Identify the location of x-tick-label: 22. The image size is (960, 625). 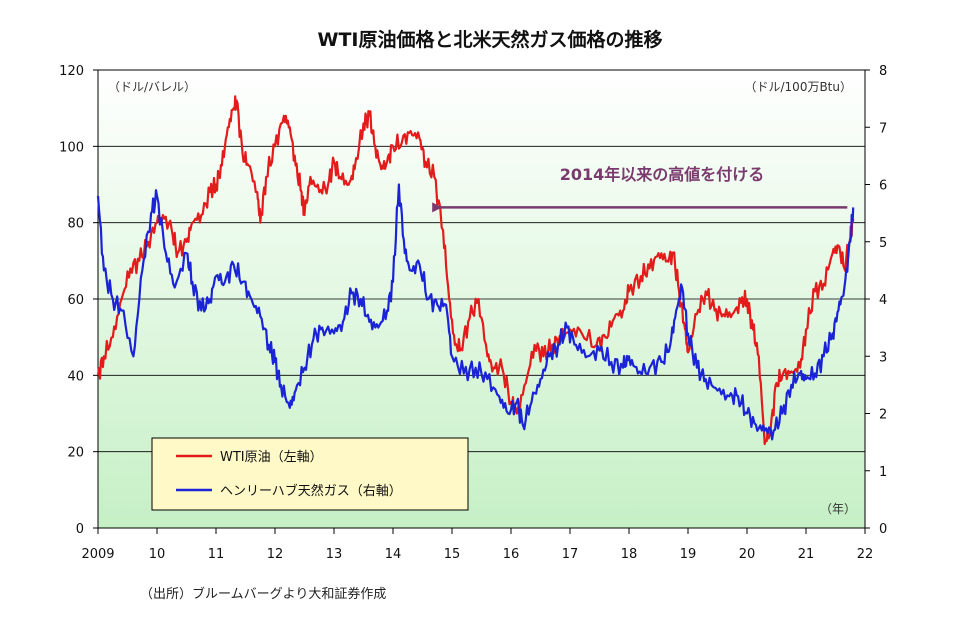
(865, 554).